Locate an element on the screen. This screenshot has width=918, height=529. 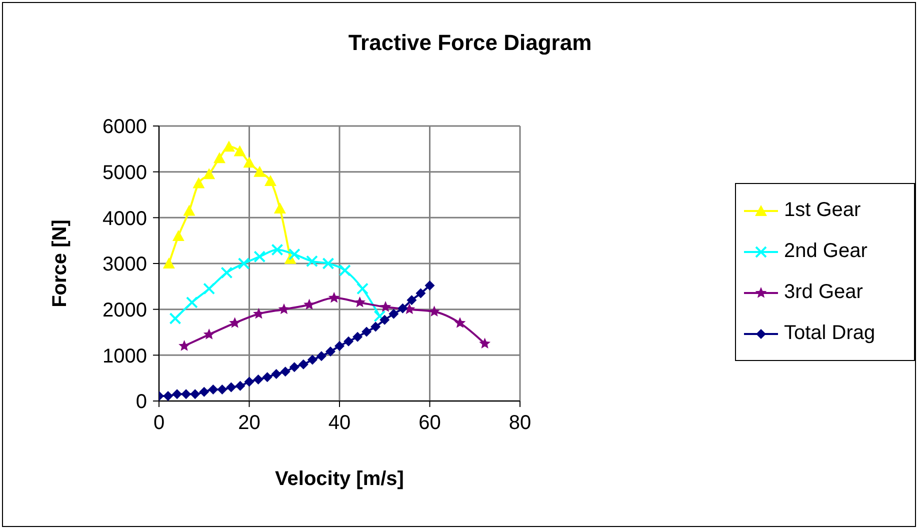
x-tick-label: 40 is located at coordinates (339, 423).